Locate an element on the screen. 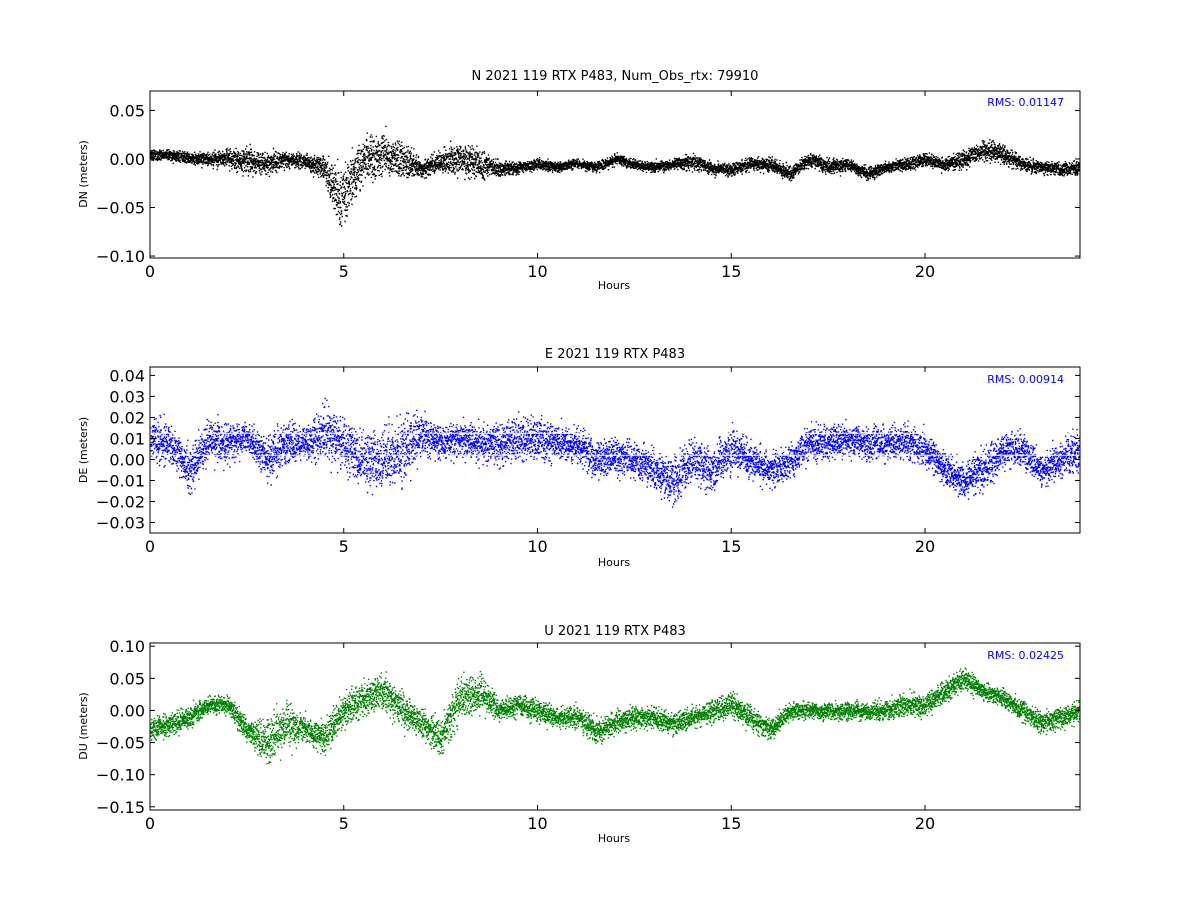  y-axis-label: DN (meters) is located at coordinates (83, 174).